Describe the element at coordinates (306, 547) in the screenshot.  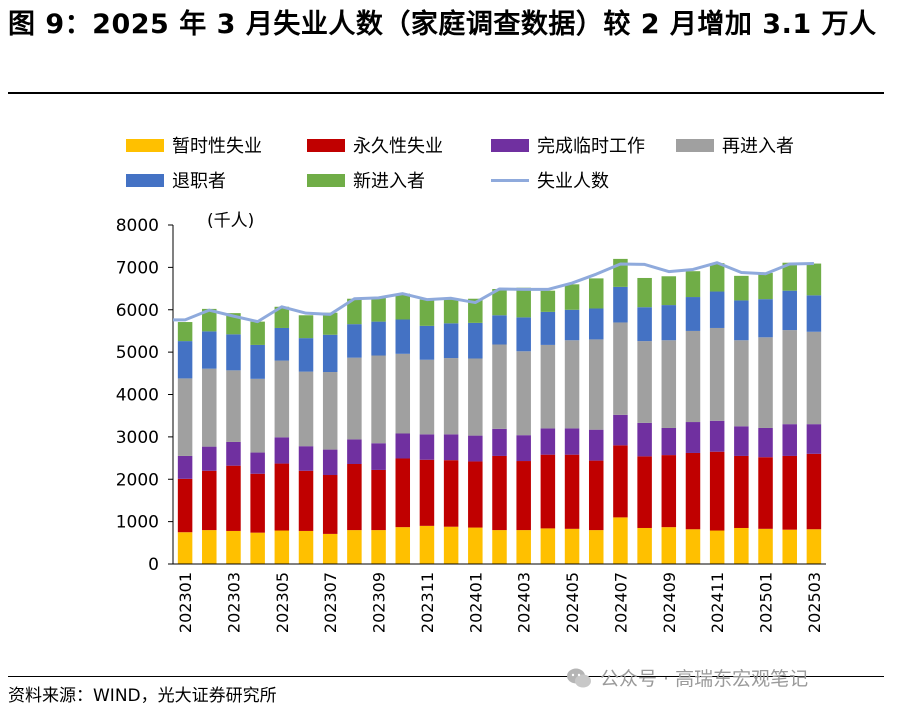
I see `bar-segment-202306-s0` at that location.